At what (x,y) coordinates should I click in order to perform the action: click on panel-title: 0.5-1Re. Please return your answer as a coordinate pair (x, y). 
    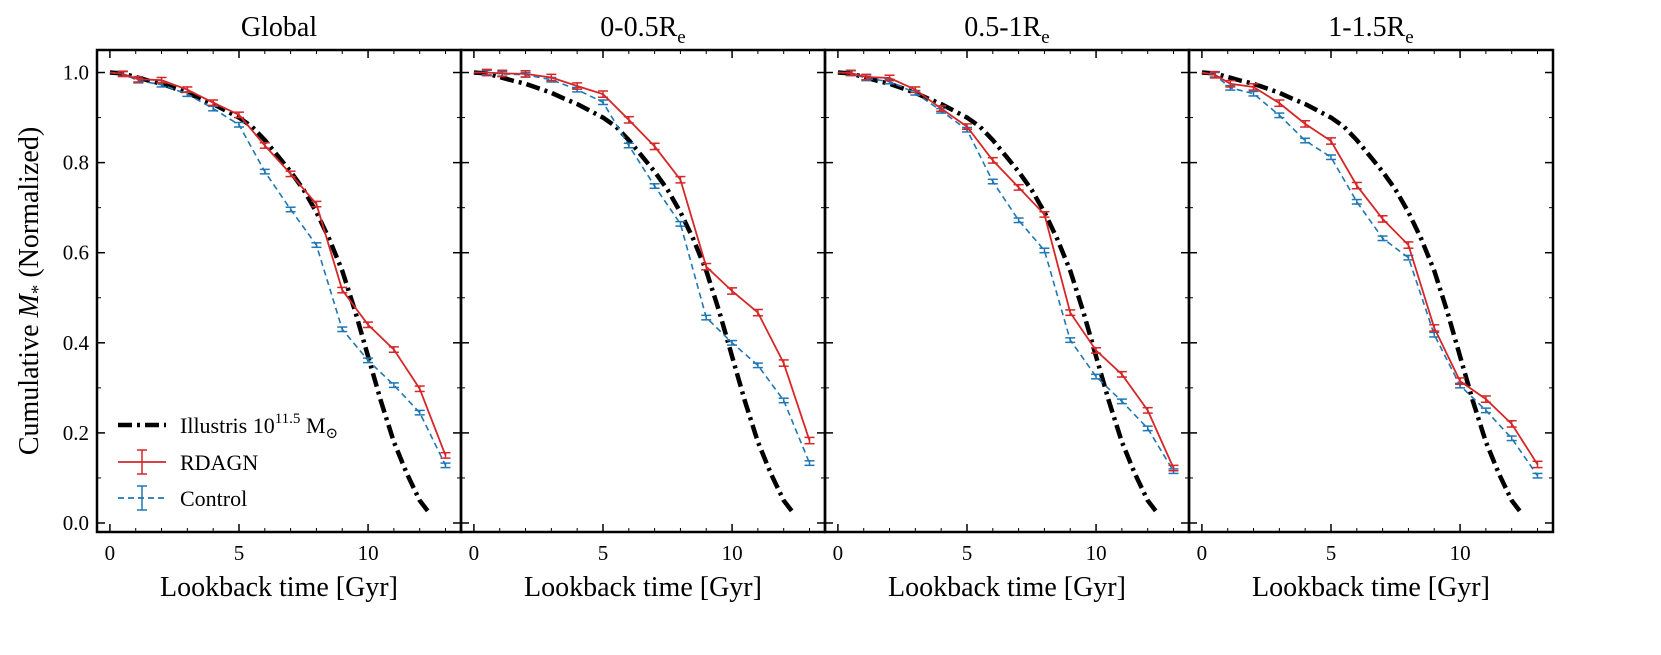
    Looking at the image, I should click on (1006, 30).